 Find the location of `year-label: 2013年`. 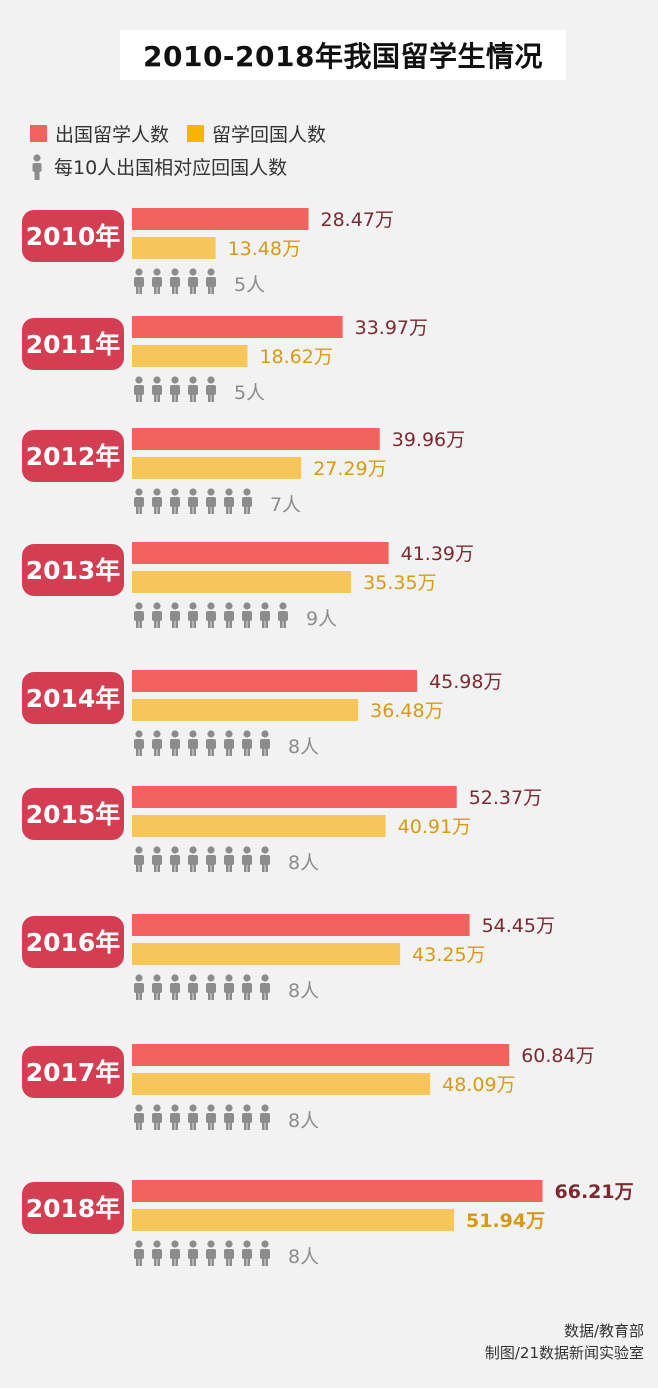

year-label: 2013年 is located at coordinates (73, 570).